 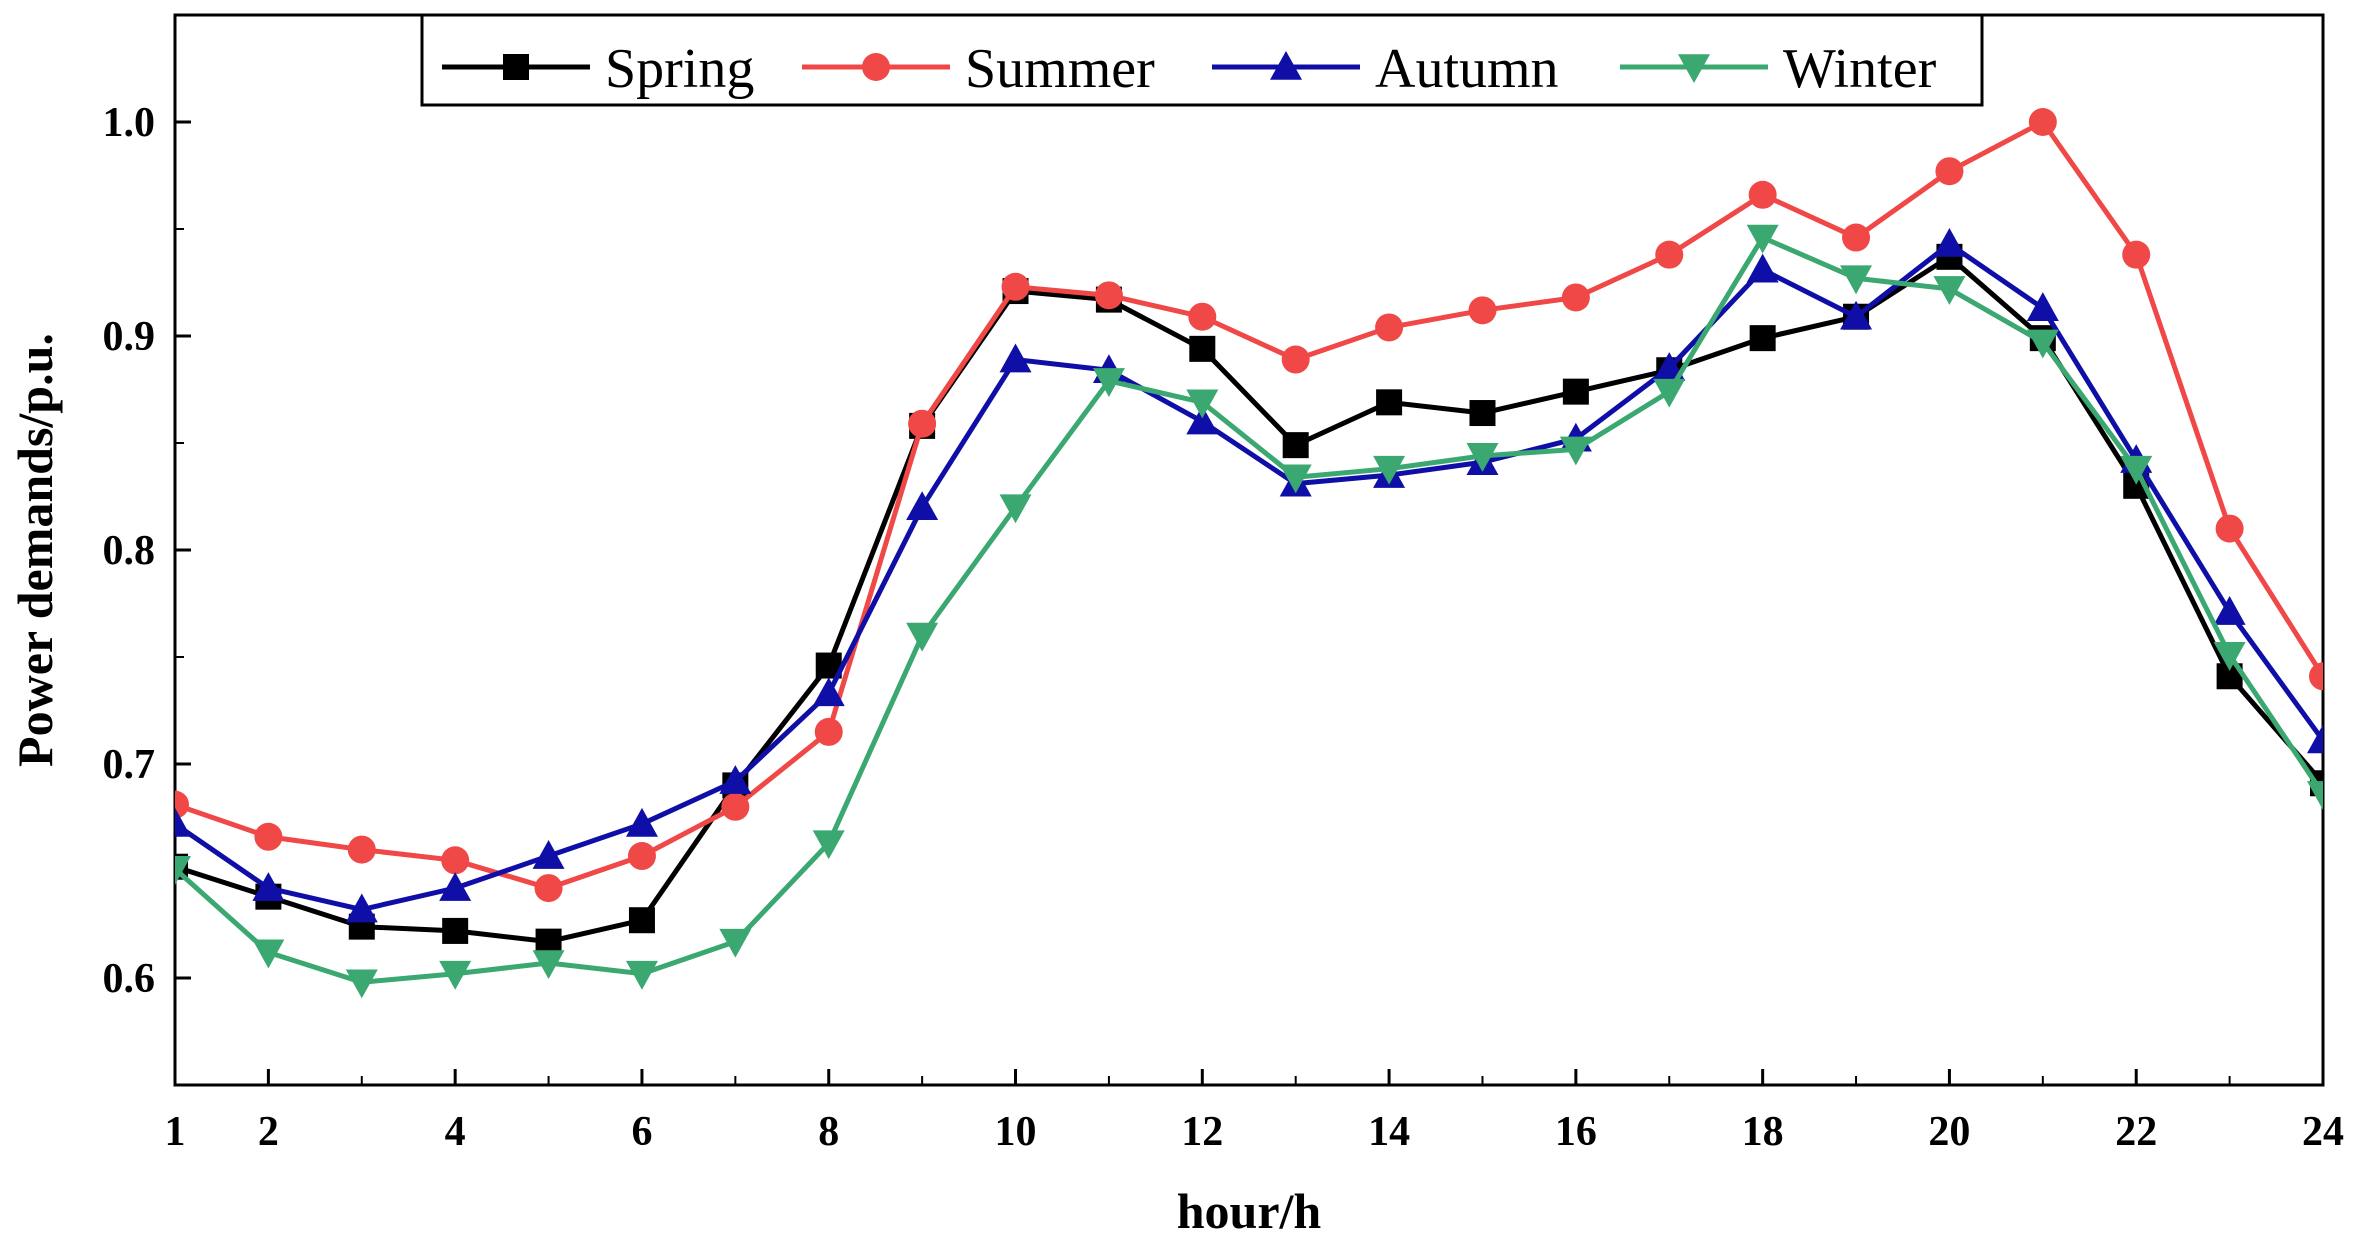 I want to click on x-tick-label: 22, so click(x=2136, y=1132).